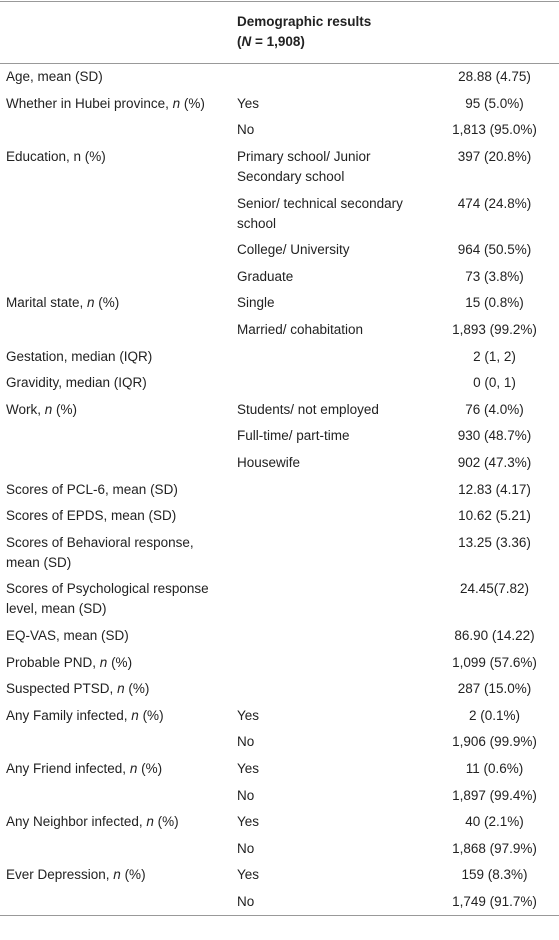  What do you see at coordinates (115, 489) in the screenshot?
I see `label-cell: Scores of PCL-6, mean (SD)` at bounding box center [115, 489].